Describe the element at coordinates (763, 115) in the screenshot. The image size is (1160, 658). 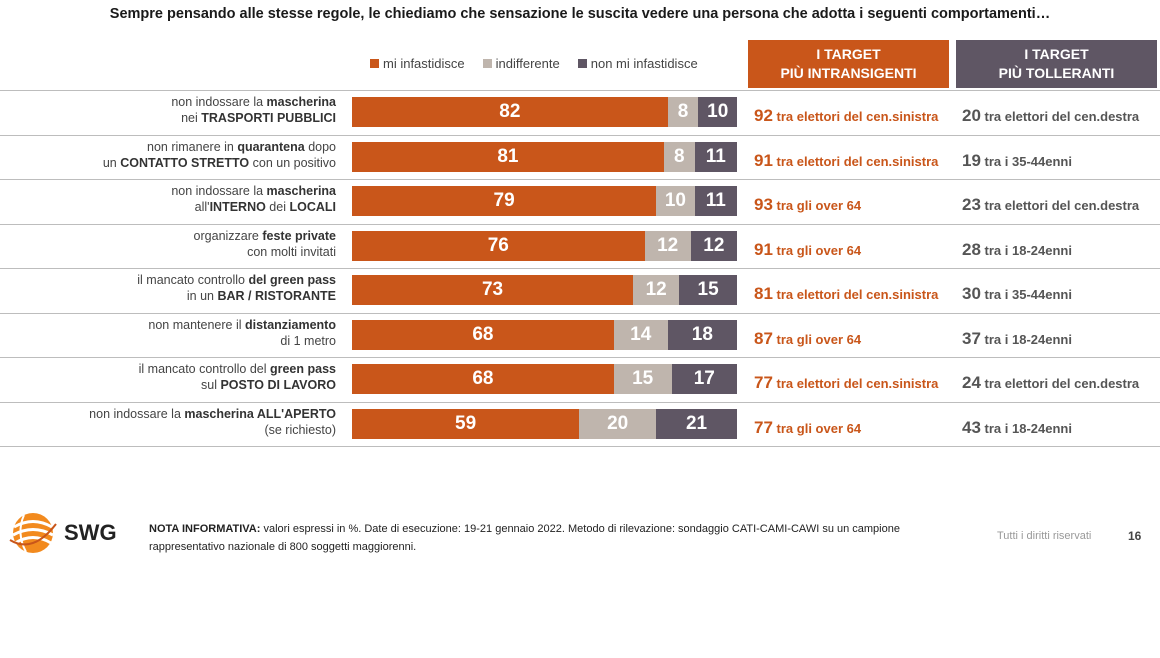
I see `target-value: 92` at that location.